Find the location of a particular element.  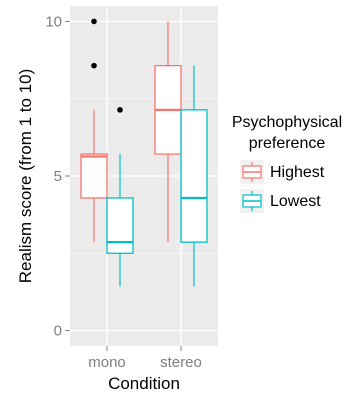

legend: Psychophysical preference Highest Lowest is located at coordinates (287, 163).